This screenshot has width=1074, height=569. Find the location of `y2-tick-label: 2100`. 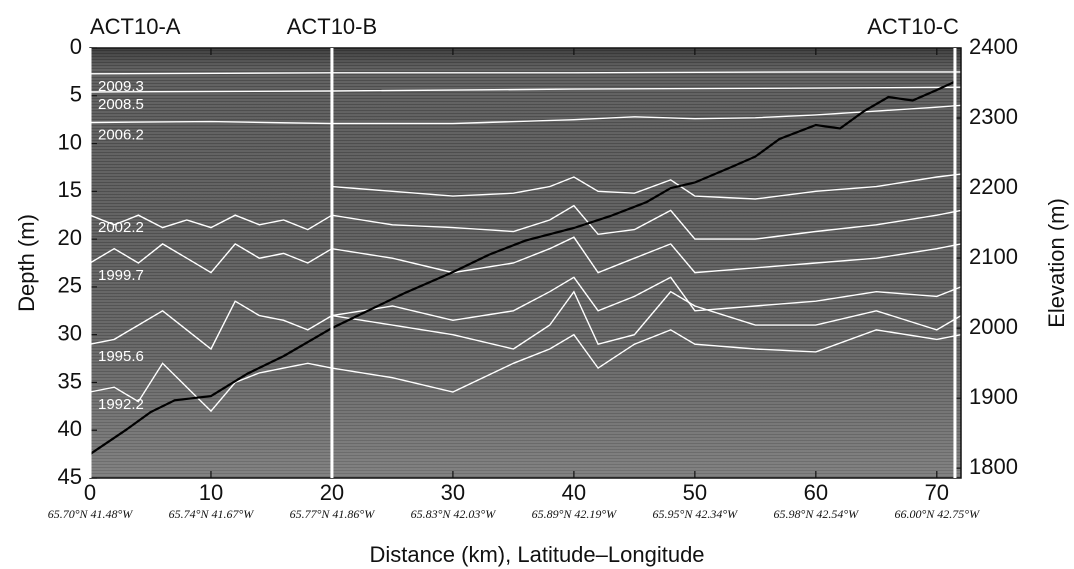

y2-tick-label: 2100 is located at coordinates (993, 256).